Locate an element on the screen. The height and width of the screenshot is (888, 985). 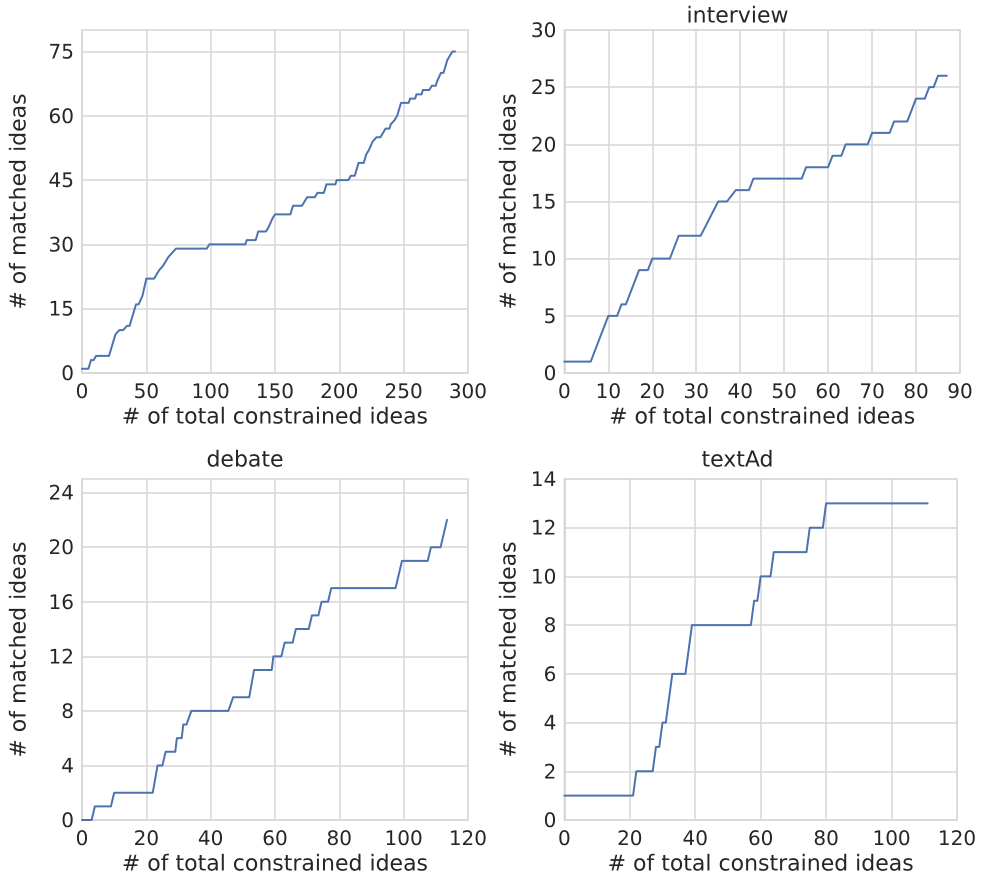
chart-title: debate is located at coordinates (245, 460).